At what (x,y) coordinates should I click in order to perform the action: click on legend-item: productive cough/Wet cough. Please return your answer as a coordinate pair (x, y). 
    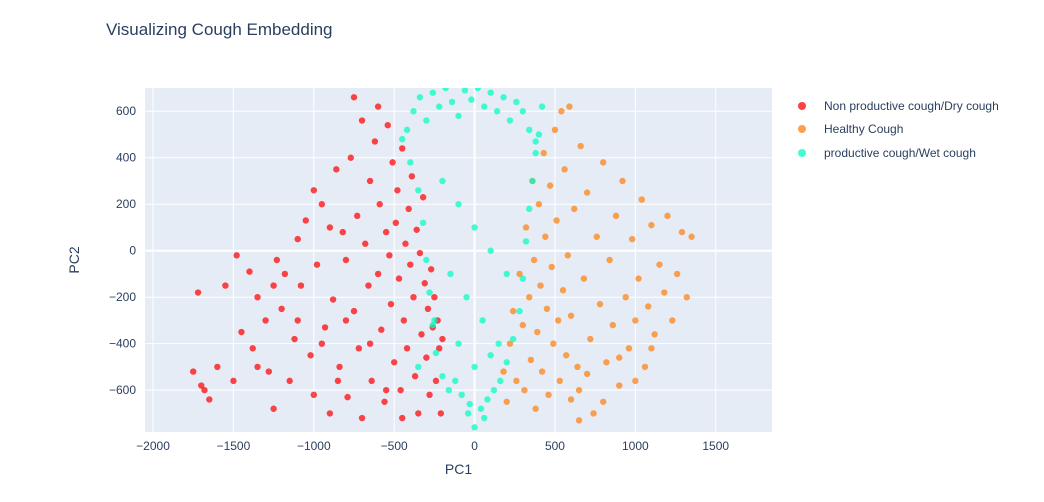
    Looking at the image, I should click on (898, 153).